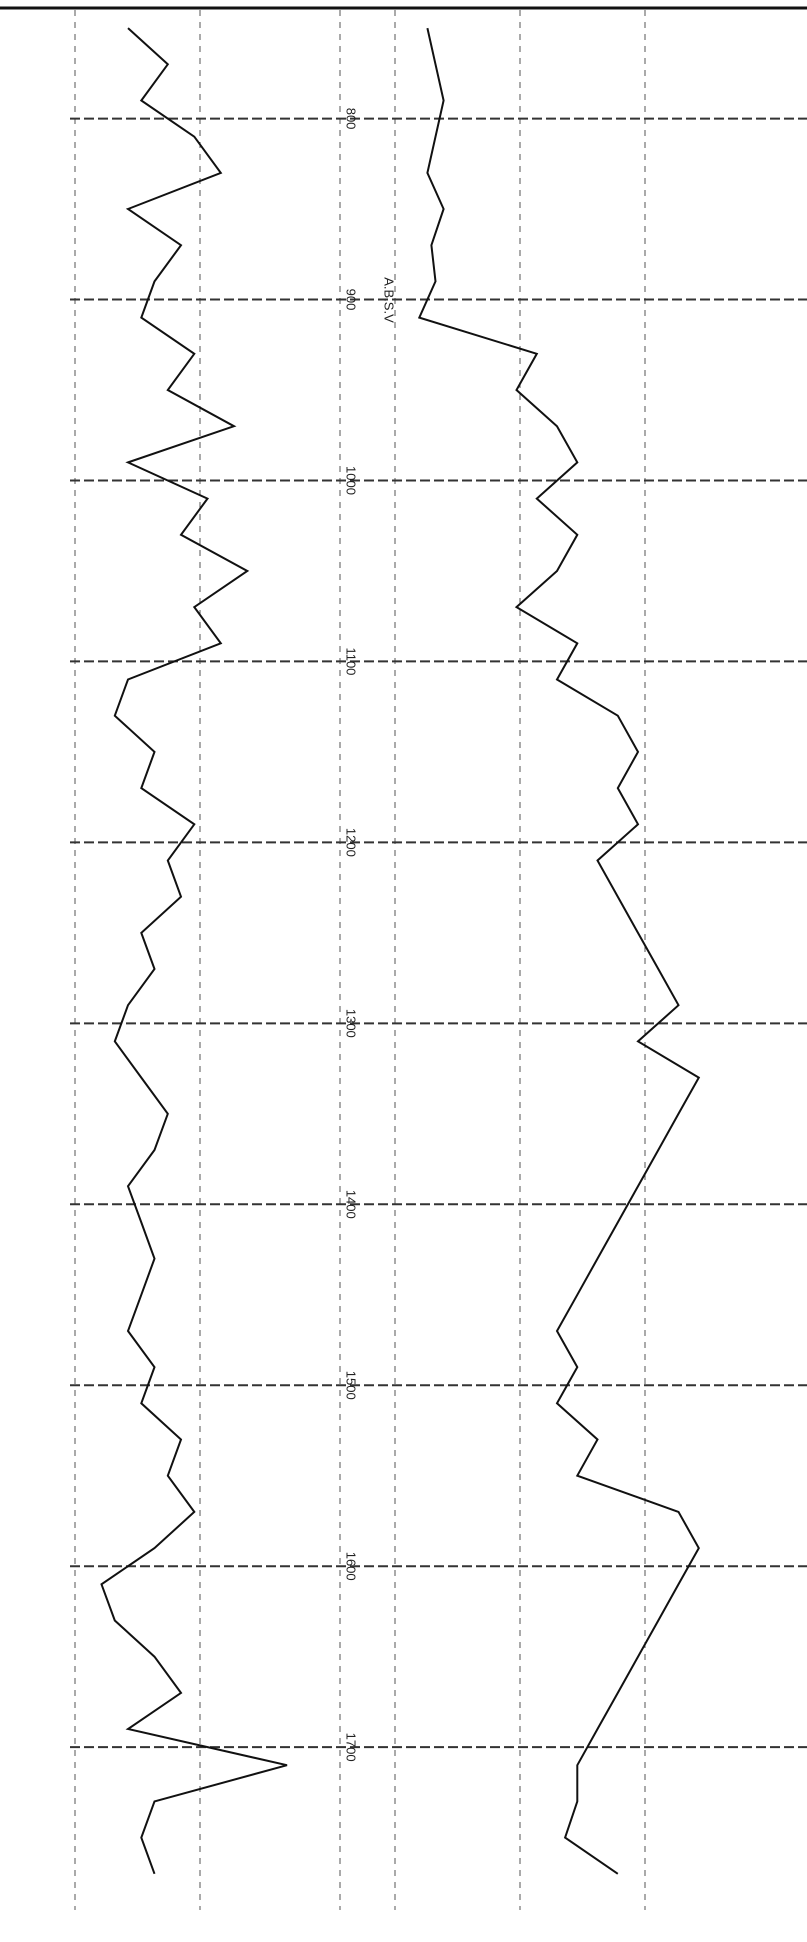 The image size is (807, 1942). What do you see at coordinates (351, 842) in the screenshot?
I see `depth-label: 1200` at bounding box center [351, 842].